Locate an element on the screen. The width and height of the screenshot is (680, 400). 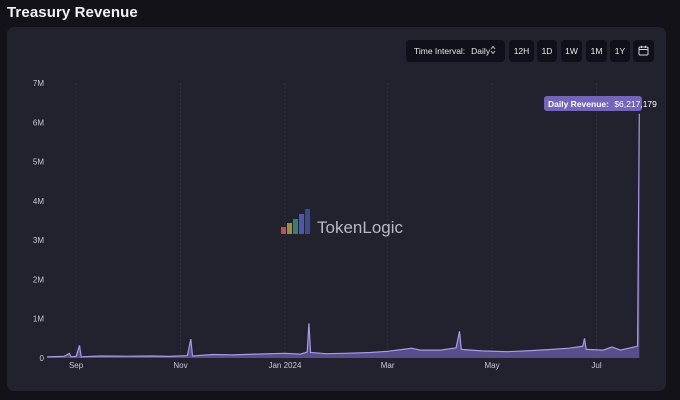
calendar-button is located at coordinates (643, 51).